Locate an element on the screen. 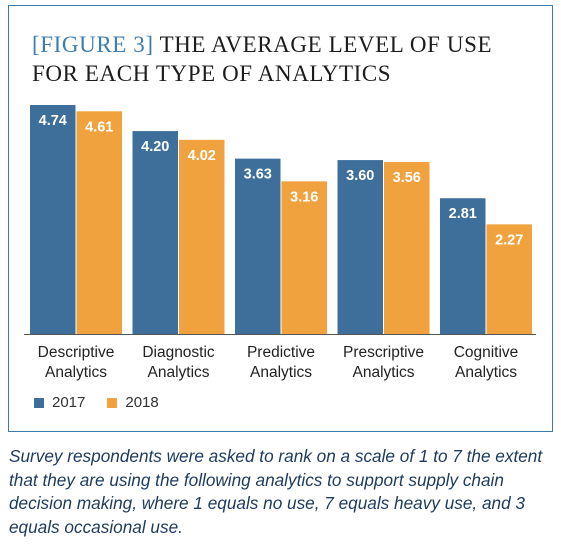 The width and height of the screenshot is (561, 547). data-label-2017-4: 2.81 is located at coordinates (463, 214).